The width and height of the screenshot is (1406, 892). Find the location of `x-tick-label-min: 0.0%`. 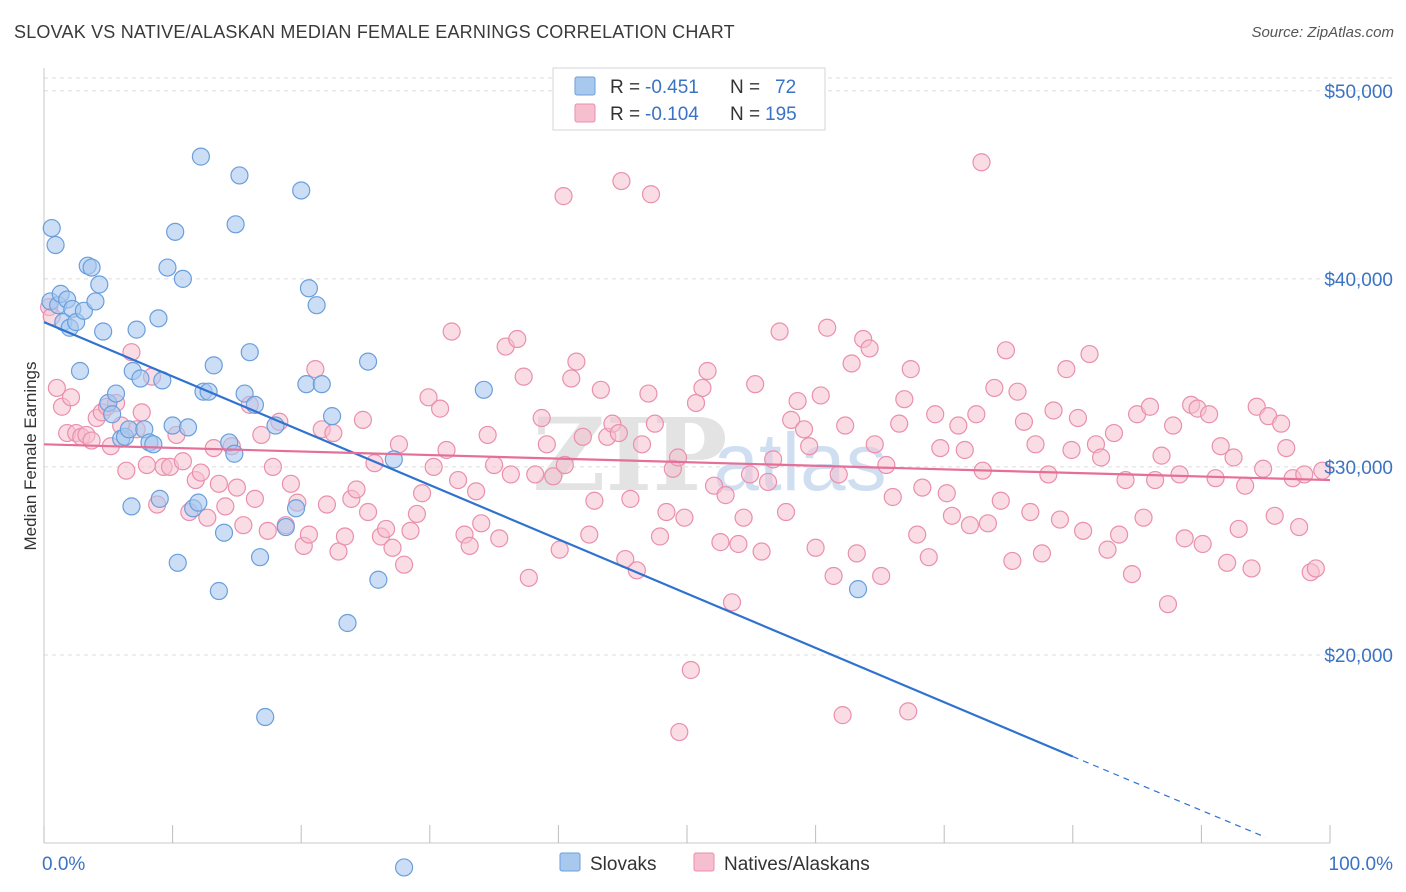

x-tick-label-min: 0.0% is located at coordinates (63, 864).